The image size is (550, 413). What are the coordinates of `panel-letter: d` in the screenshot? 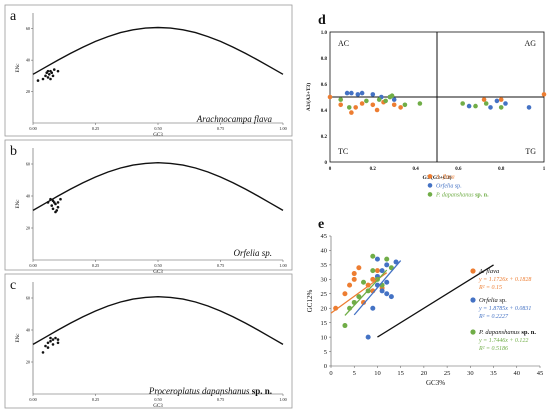 It's located at (322, 20).